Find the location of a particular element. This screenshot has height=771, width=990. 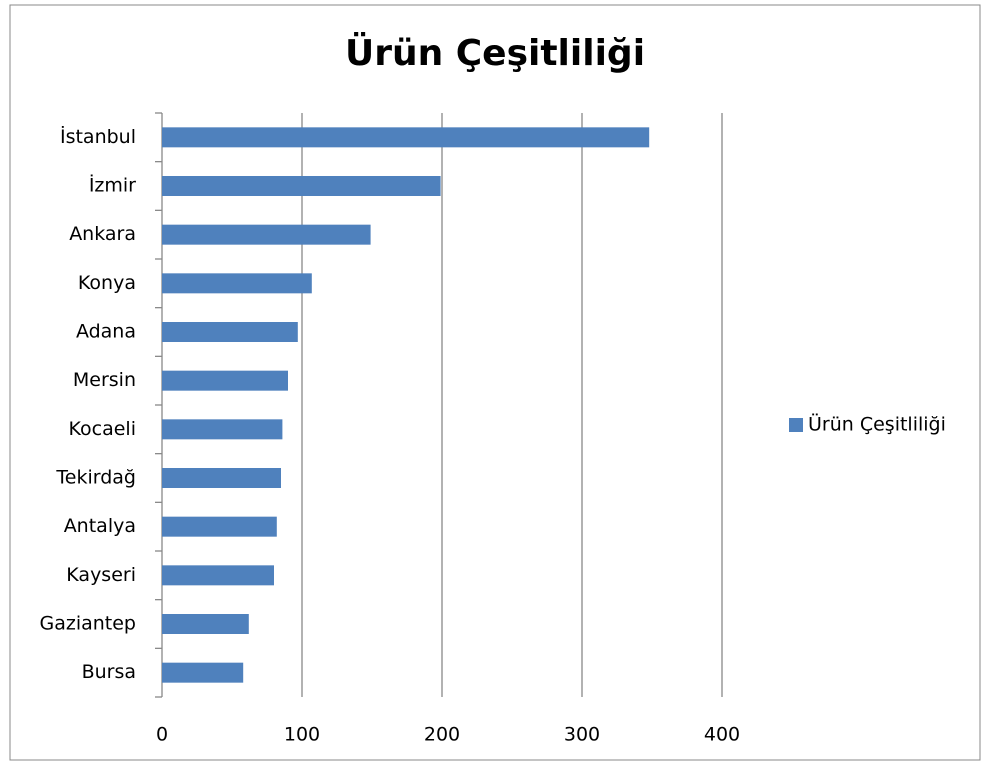

y-tick-label: Antalya is located at coordinates (100, 526).